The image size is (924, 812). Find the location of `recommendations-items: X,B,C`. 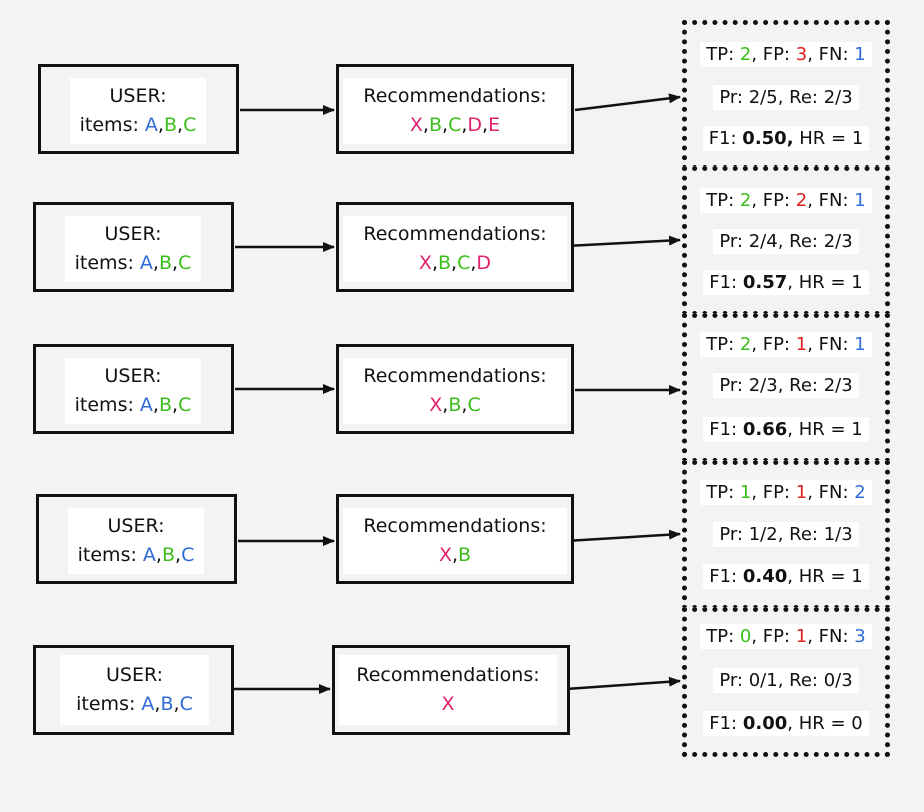

recommendations-items: X,B,C is located at coordinates (454, 405).